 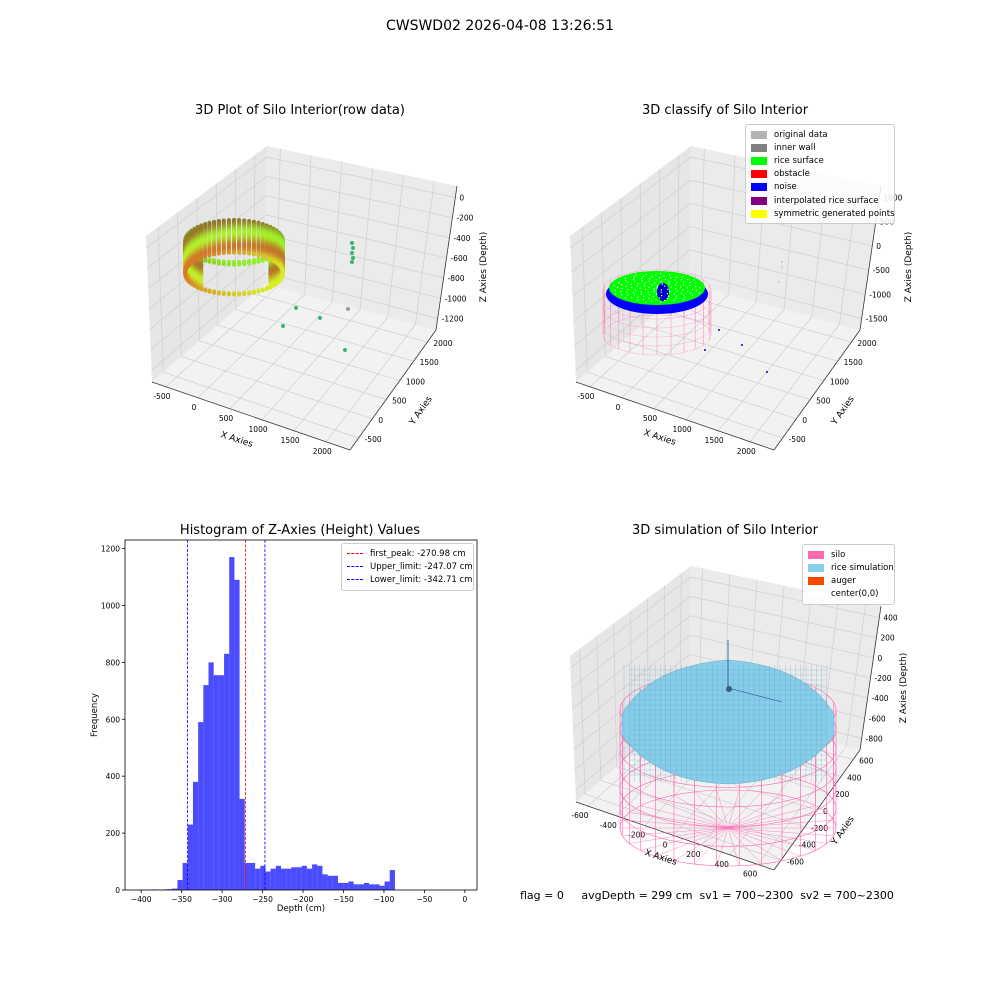 What do you see at coordinates (695, 740) in the screenshot?
I see `panel4-ygrid` at bounding box center [695, 740].